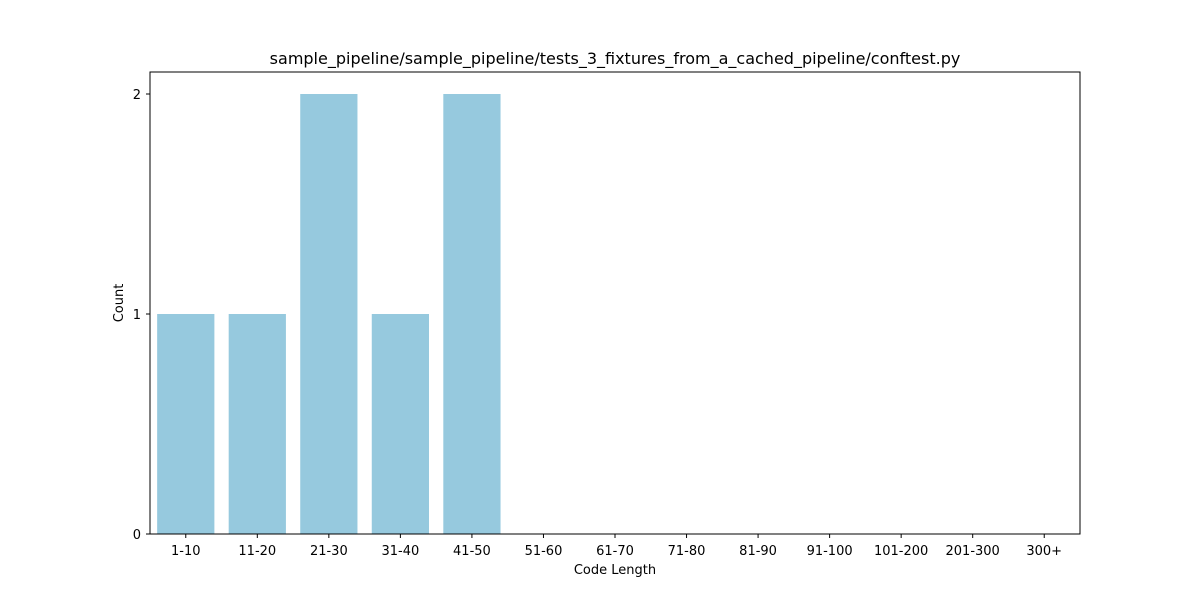  I want to click on x-tick-label: 71-80, so click(687, 551).